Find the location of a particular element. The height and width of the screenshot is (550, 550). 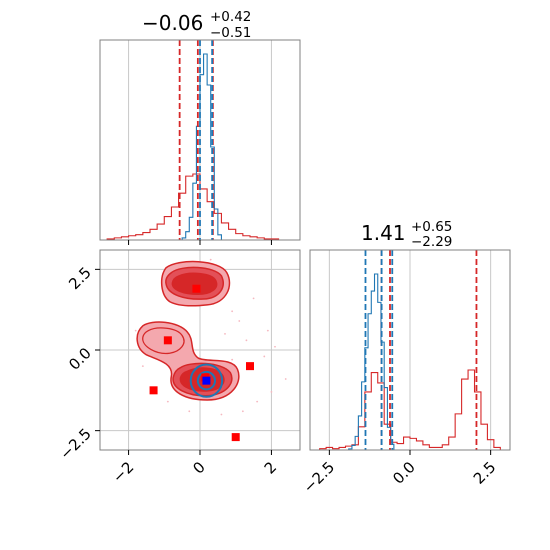

contour-top-inner is located at coordinates (194, 284).